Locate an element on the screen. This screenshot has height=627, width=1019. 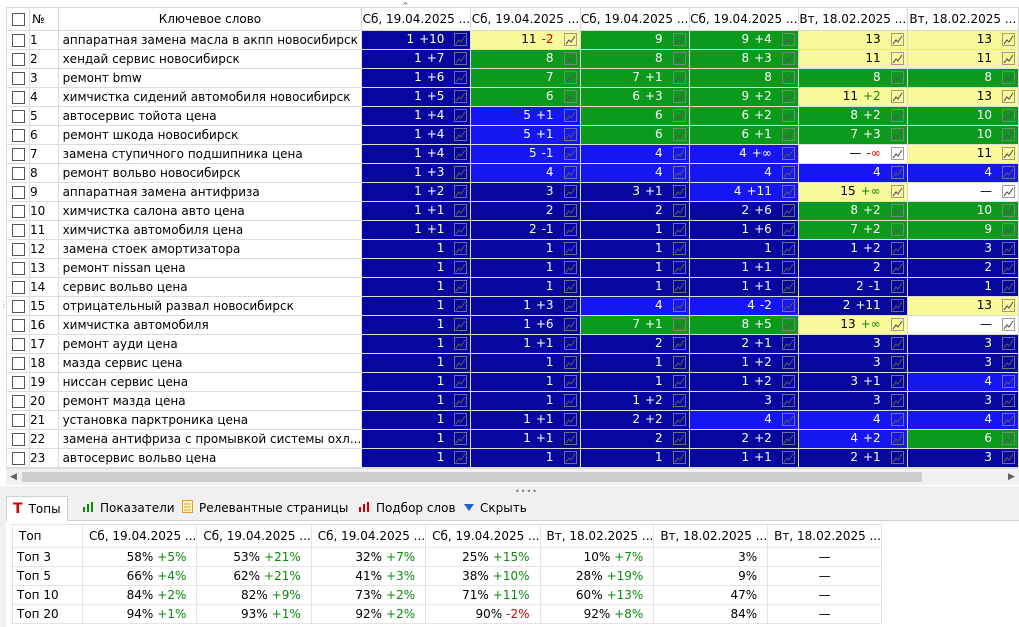
table-row: 21 установка парктроника цена 1 1 +1 2 +2 4 4 4 is located at coordinates (512, 420).